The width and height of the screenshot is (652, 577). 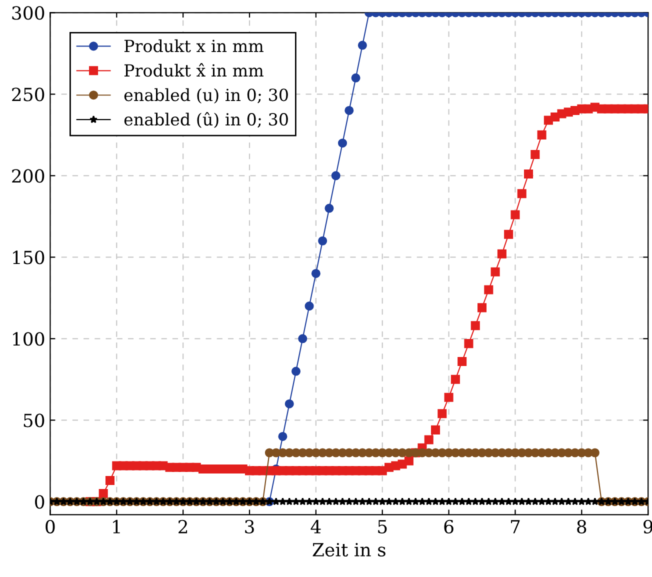 I want to click on legend-label: Produkt x in mm, so click(x=194, y=45).